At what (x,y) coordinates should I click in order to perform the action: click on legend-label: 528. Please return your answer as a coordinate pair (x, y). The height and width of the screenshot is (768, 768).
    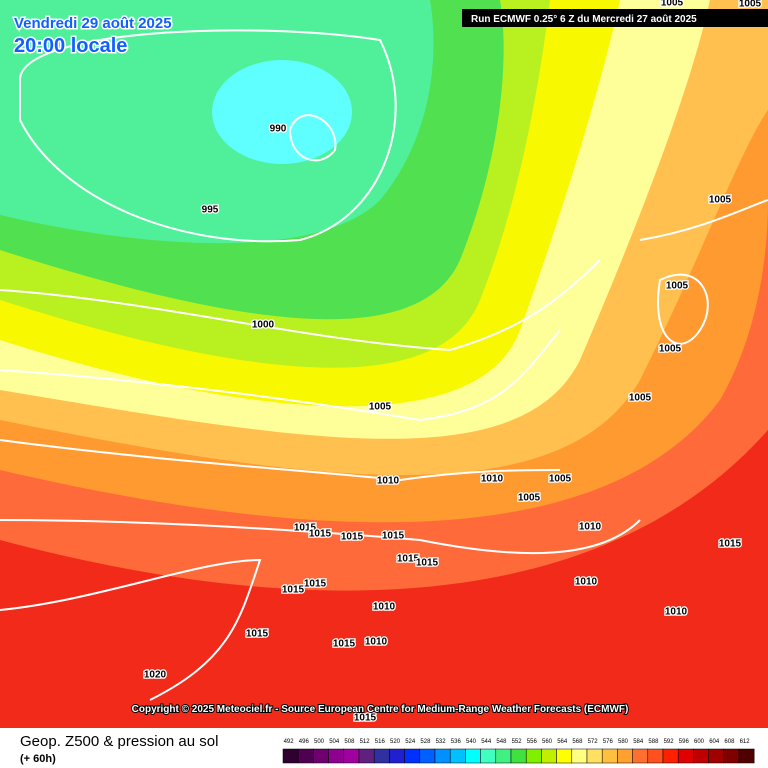
    Looking at the image, I should click on (425, 742).